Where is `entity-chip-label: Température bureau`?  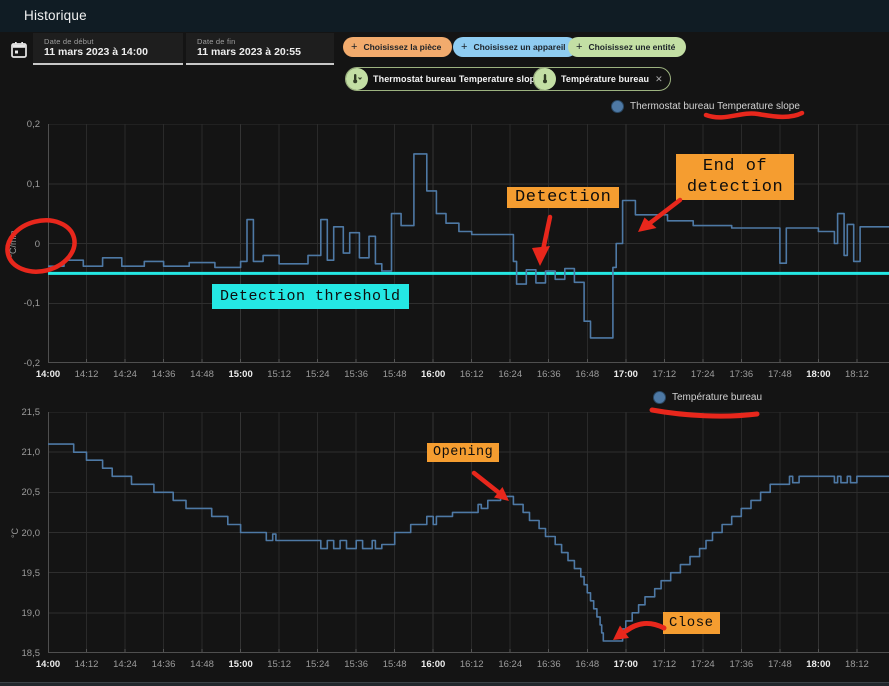
entity-chip-label: Température bureau is located at coordinates (605, 79).